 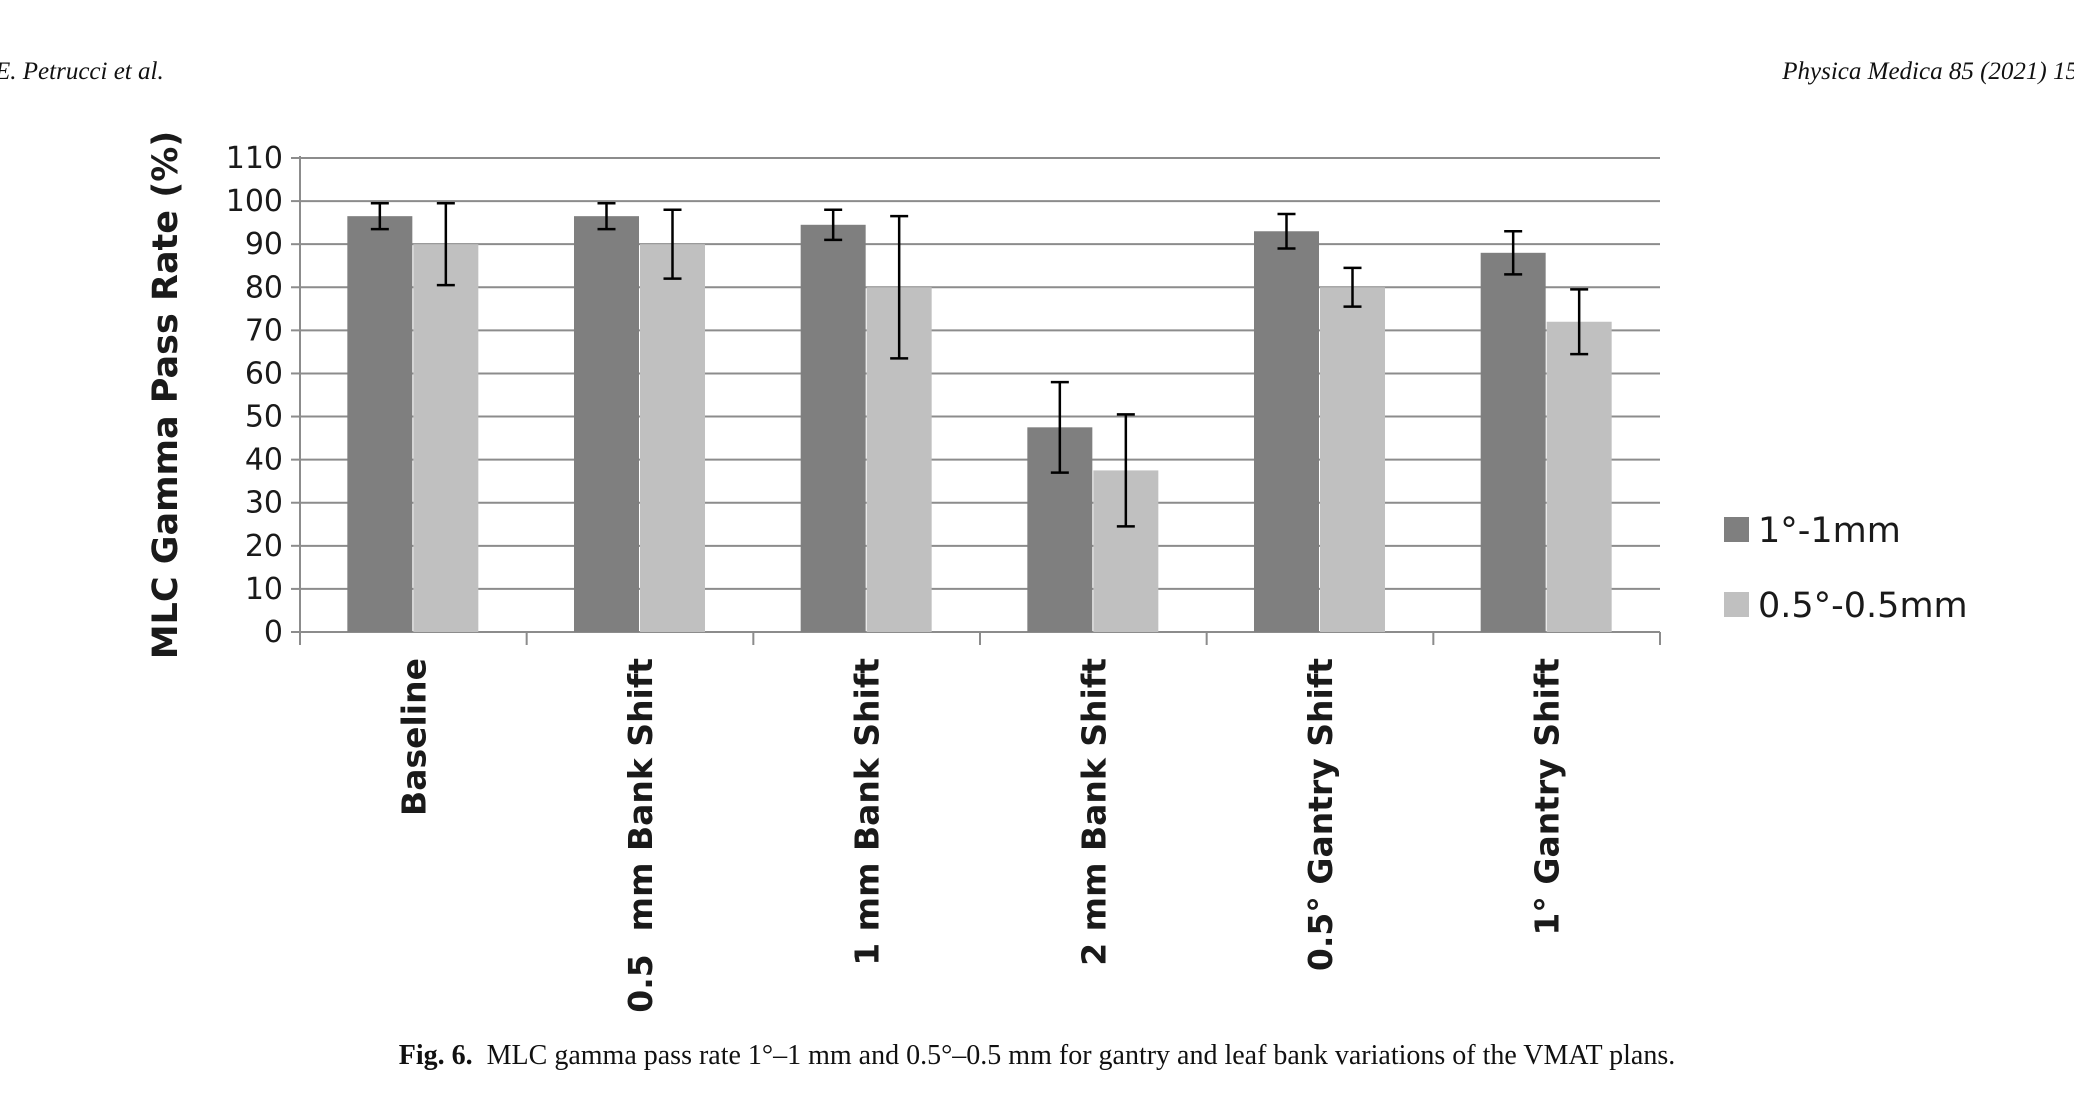 I want to click on y-tick-label: 70, so click(x=264, y=330).